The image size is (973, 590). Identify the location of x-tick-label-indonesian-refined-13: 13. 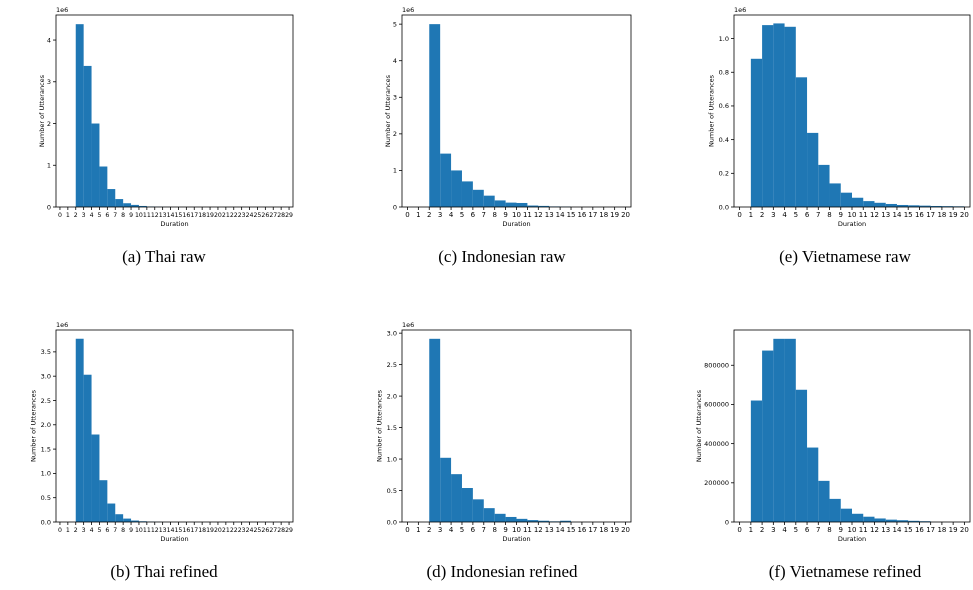
(549, 530).